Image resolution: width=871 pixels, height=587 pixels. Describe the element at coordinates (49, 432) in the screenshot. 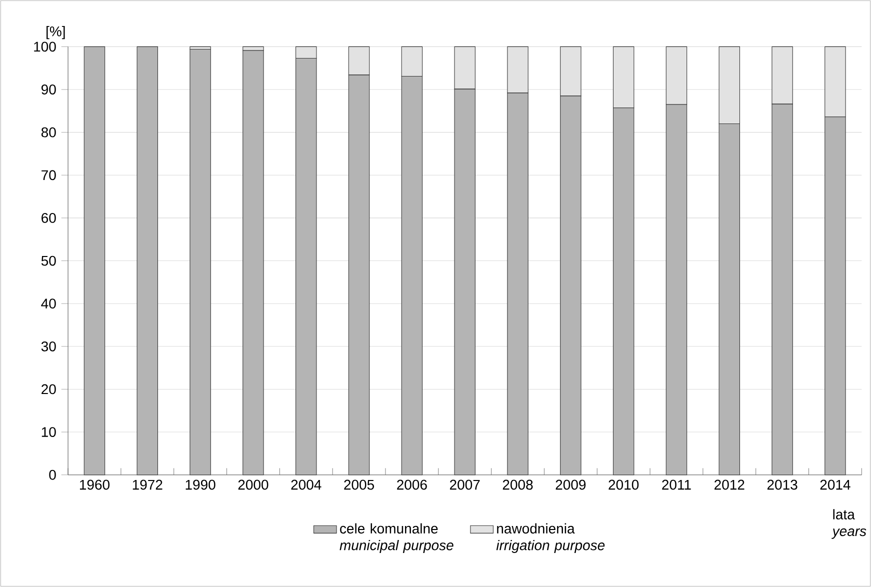

I see `y-tick-label: 10` at that location.